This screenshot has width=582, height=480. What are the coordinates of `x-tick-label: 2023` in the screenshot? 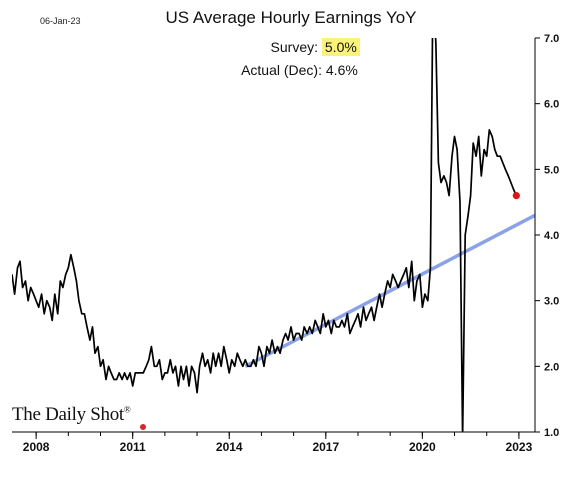 It's located at (519, 447).